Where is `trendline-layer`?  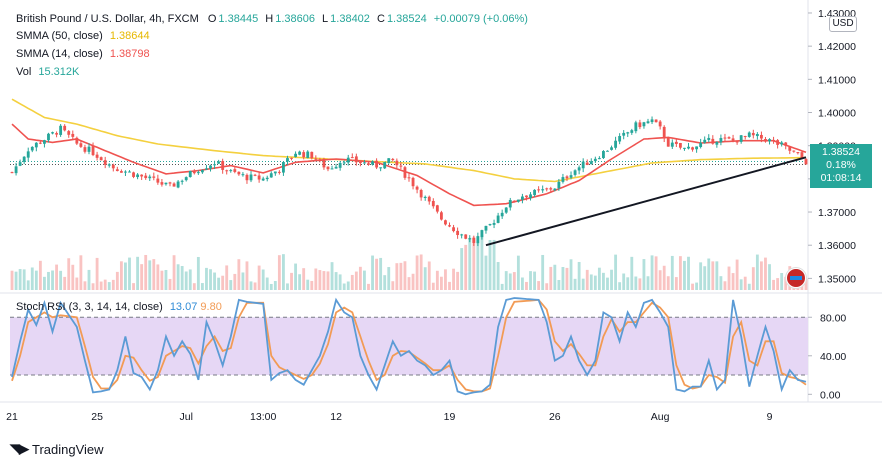 trendline-layer is located at coordinates (646, 201).